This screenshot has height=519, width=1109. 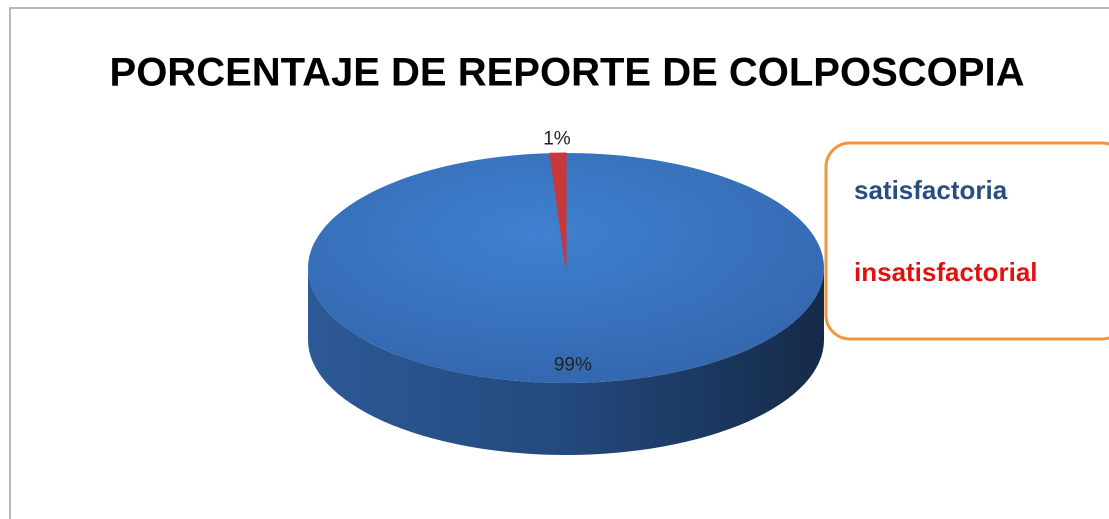 I want to click on data-label: 99%, so click(x=573, y=365).